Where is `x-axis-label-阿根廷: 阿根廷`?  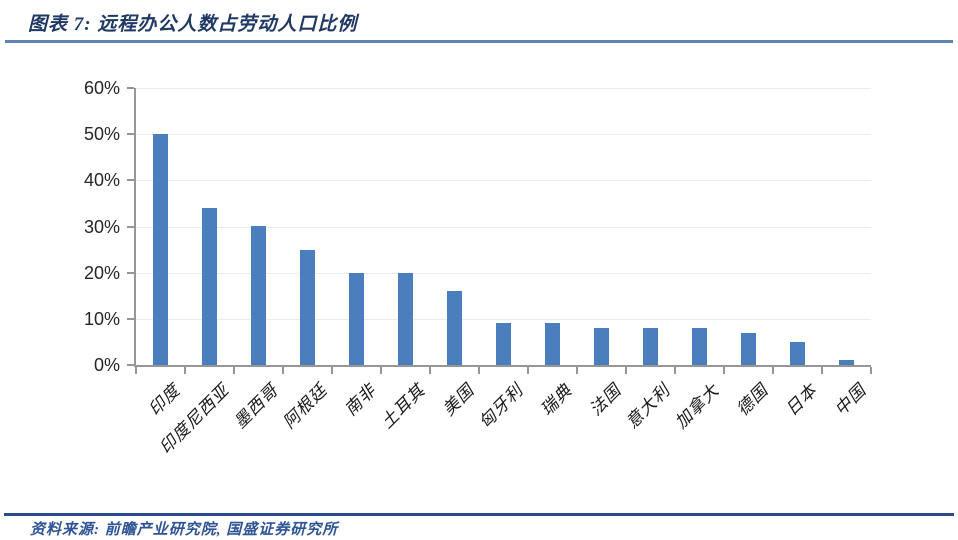 x-axis-label-阿根廷: 阿根廷 is located at coordinates (304, 406).